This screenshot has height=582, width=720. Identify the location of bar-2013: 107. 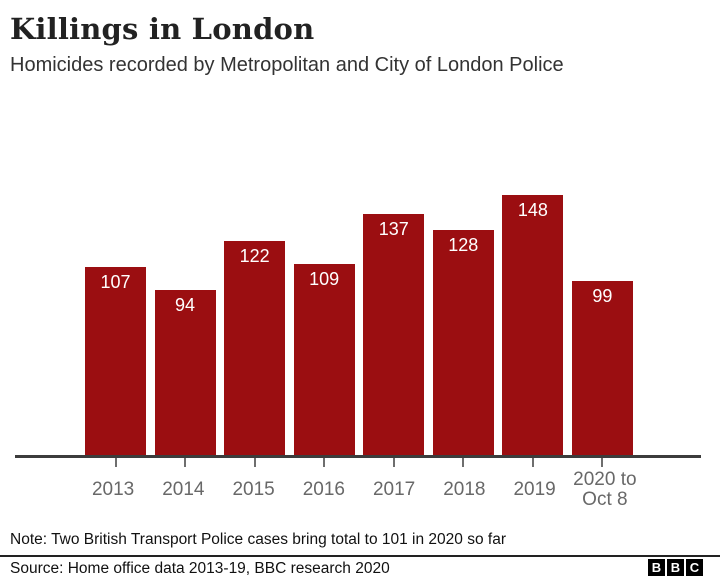
(115, 361).